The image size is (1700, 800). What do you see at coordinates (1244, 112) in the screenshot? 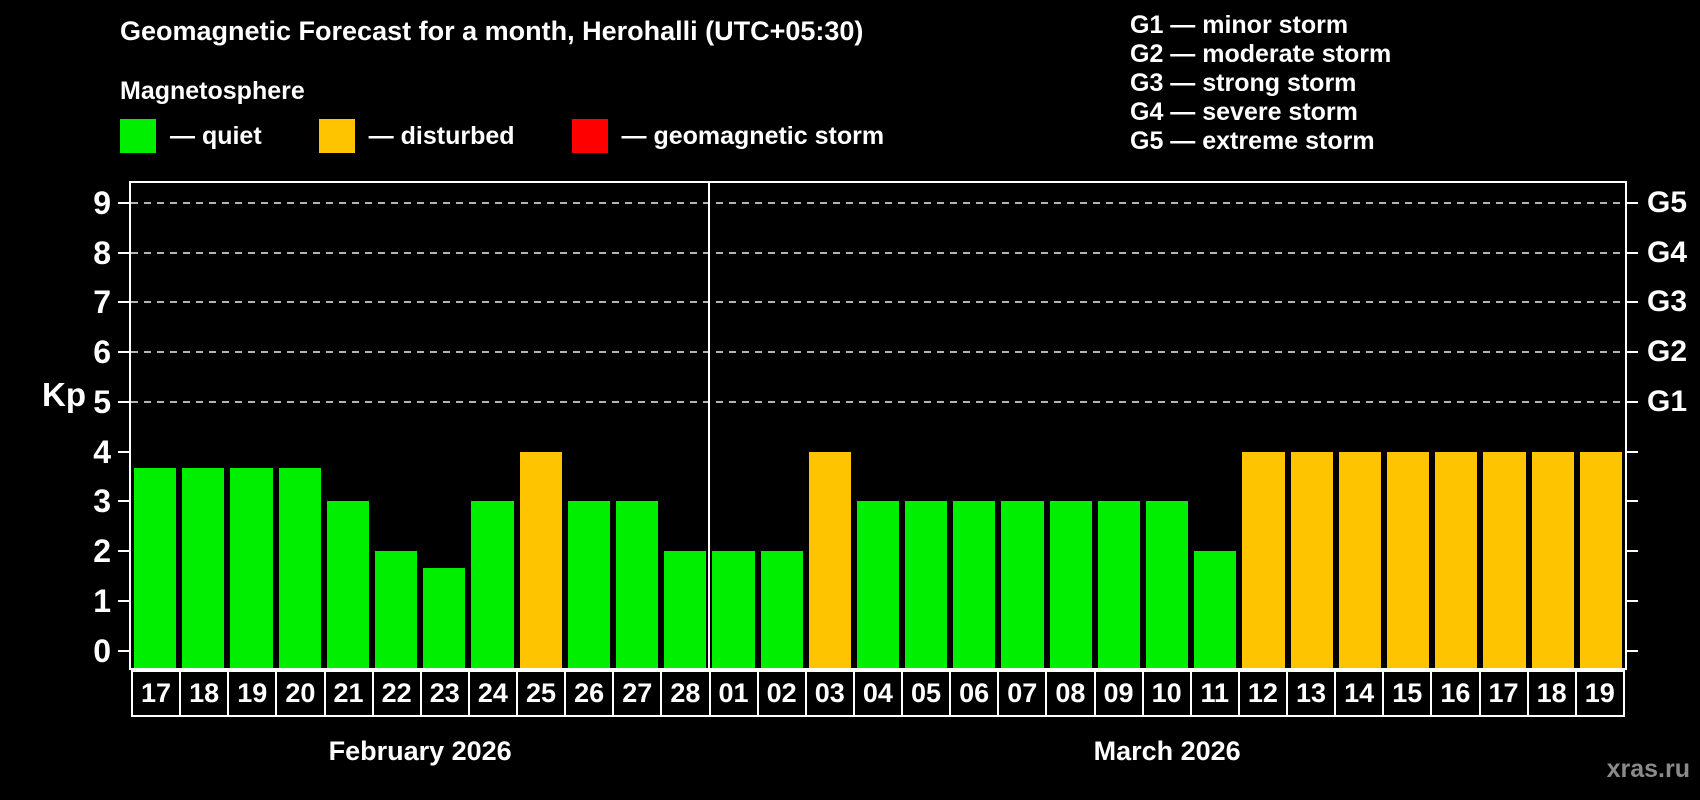
I see `g4-legend-line: G4 — severe storm` at bounding box center [1244, 112].